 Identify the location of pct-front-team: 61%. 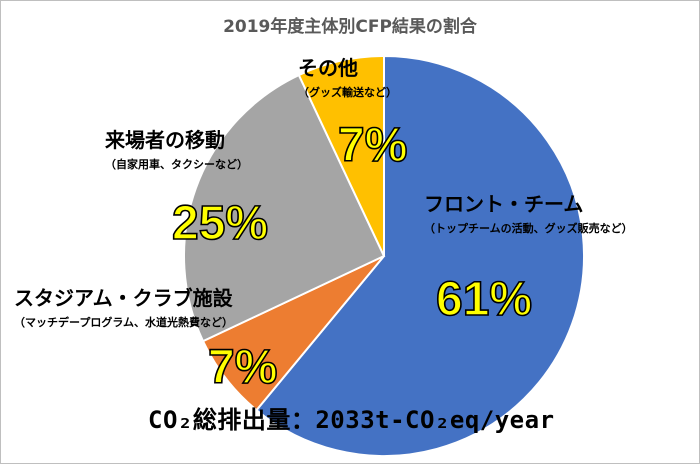
(484, 299).